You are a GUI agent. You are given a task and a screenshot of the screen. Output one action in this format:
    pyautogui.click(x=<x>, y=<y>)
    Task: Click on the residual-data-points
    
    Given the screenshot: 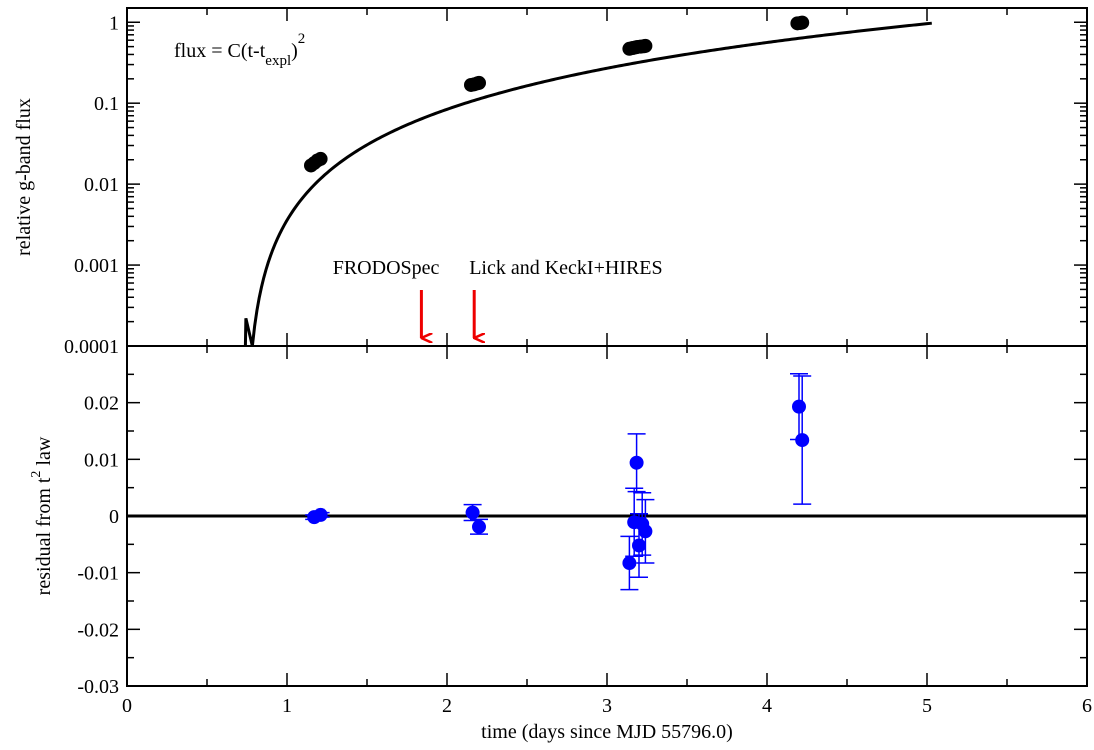 What is the action you would take?
    pyautogui.click(x=558, y=482)
    